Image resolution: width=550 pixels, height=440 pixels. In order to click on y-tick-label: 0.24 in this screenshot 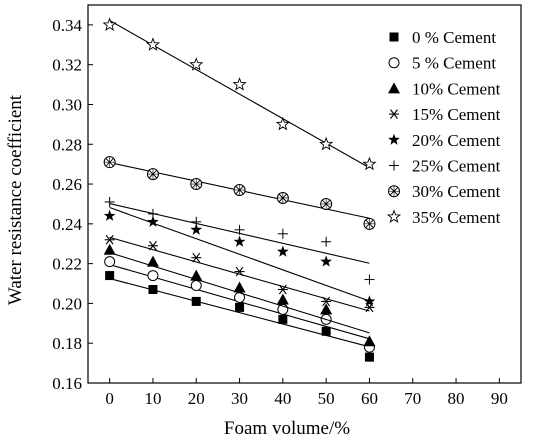, I will do `click(67, 224)`.